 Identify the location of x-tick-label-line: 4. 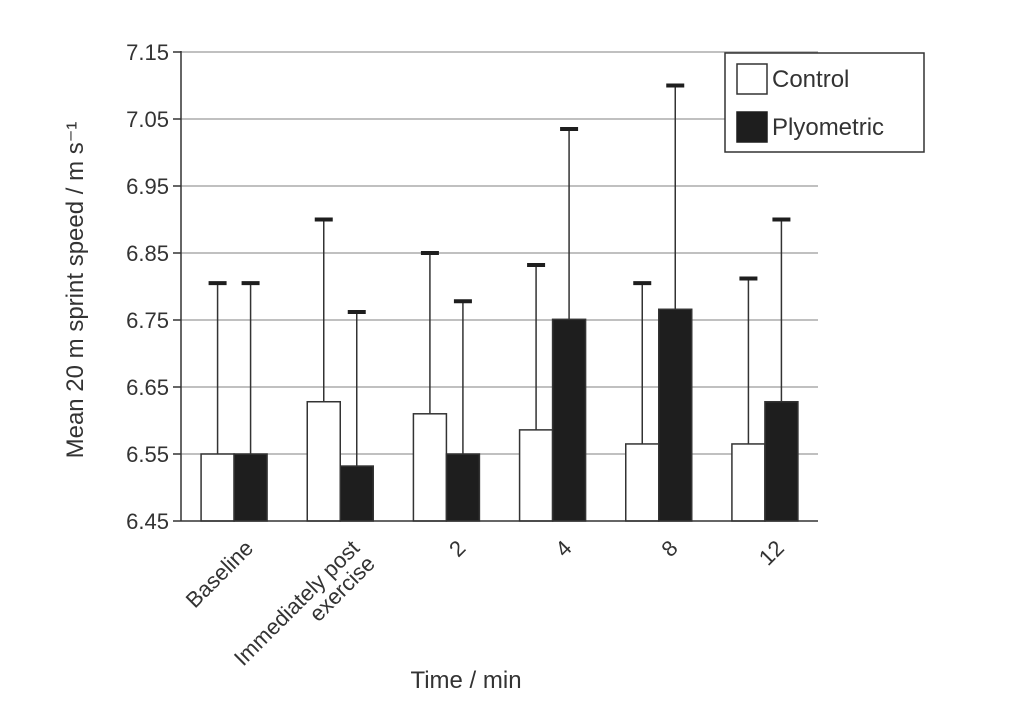
(563, 548).